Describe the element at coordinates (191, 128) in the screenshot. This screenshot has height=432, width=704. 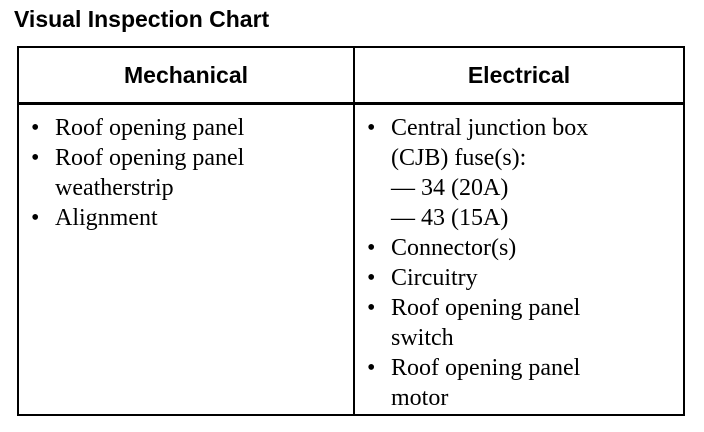
I see `list-item: Roof opening panel` at that location.